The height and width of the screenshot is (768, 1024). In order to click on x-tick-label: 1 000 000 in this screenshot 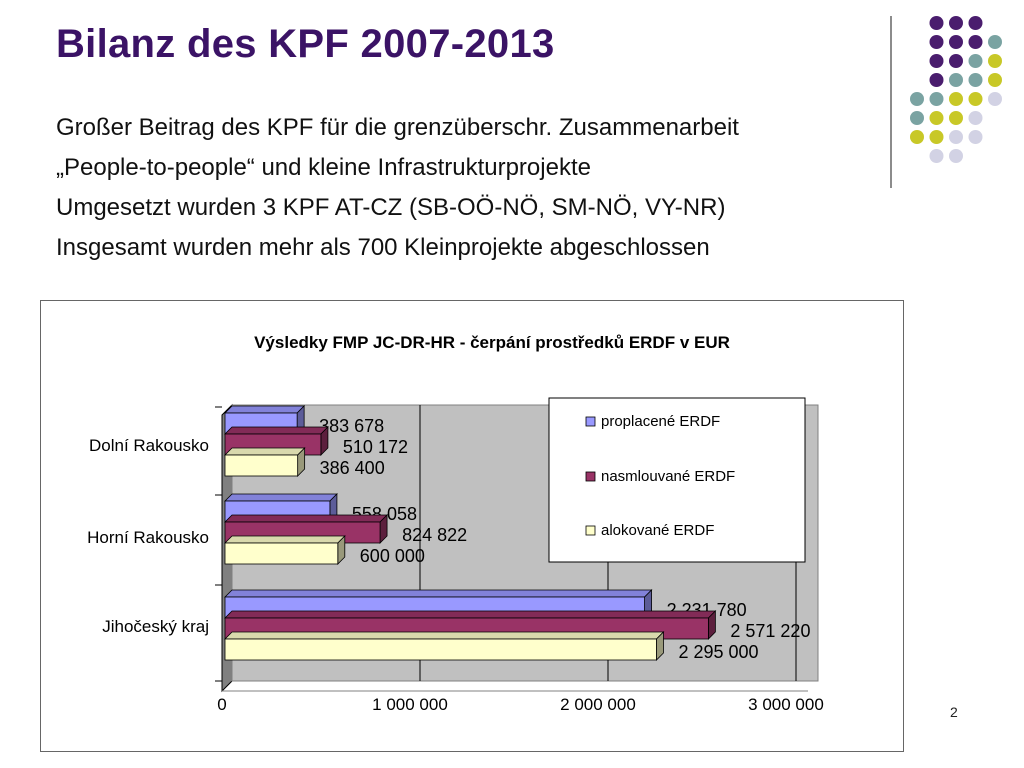, I will do `click(410, 704)`.